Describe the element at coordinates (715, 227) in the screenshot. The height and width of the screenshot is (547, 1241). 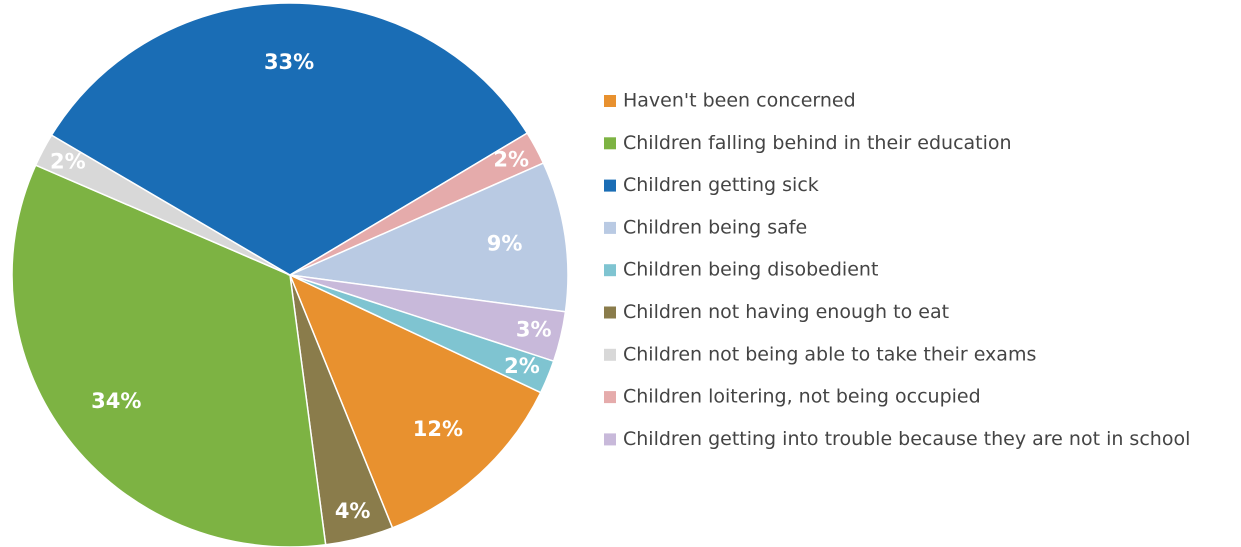
I see `legend-label: Children being safe` at that location.